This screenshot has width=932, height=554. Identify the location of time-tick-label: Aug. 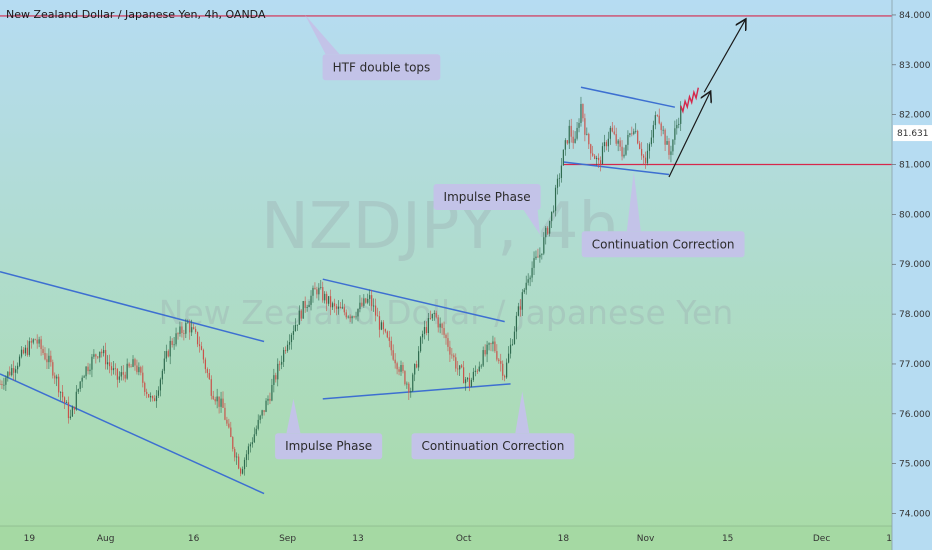
(106, 539).